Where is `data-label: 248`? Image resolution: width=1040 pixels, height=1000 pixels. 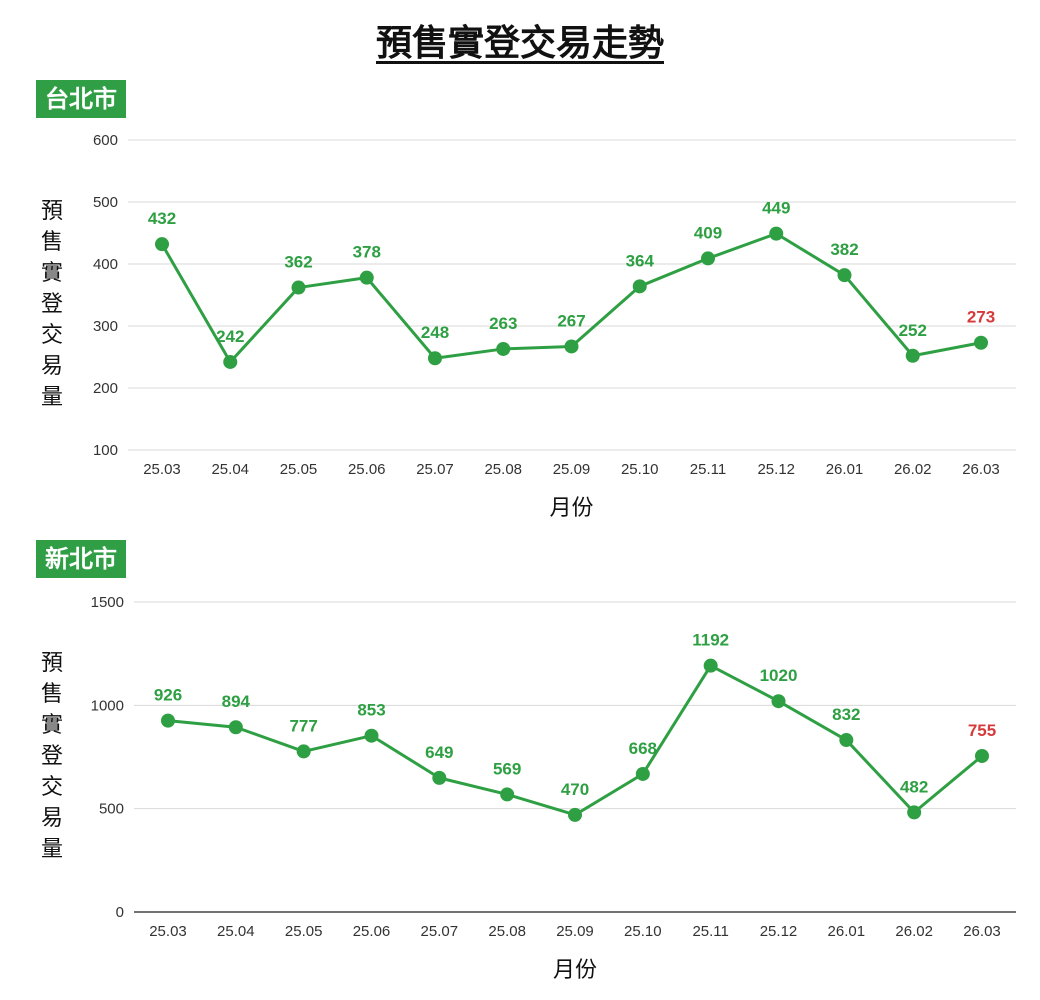
data-label: 248 is located at coordinates (435, 332).